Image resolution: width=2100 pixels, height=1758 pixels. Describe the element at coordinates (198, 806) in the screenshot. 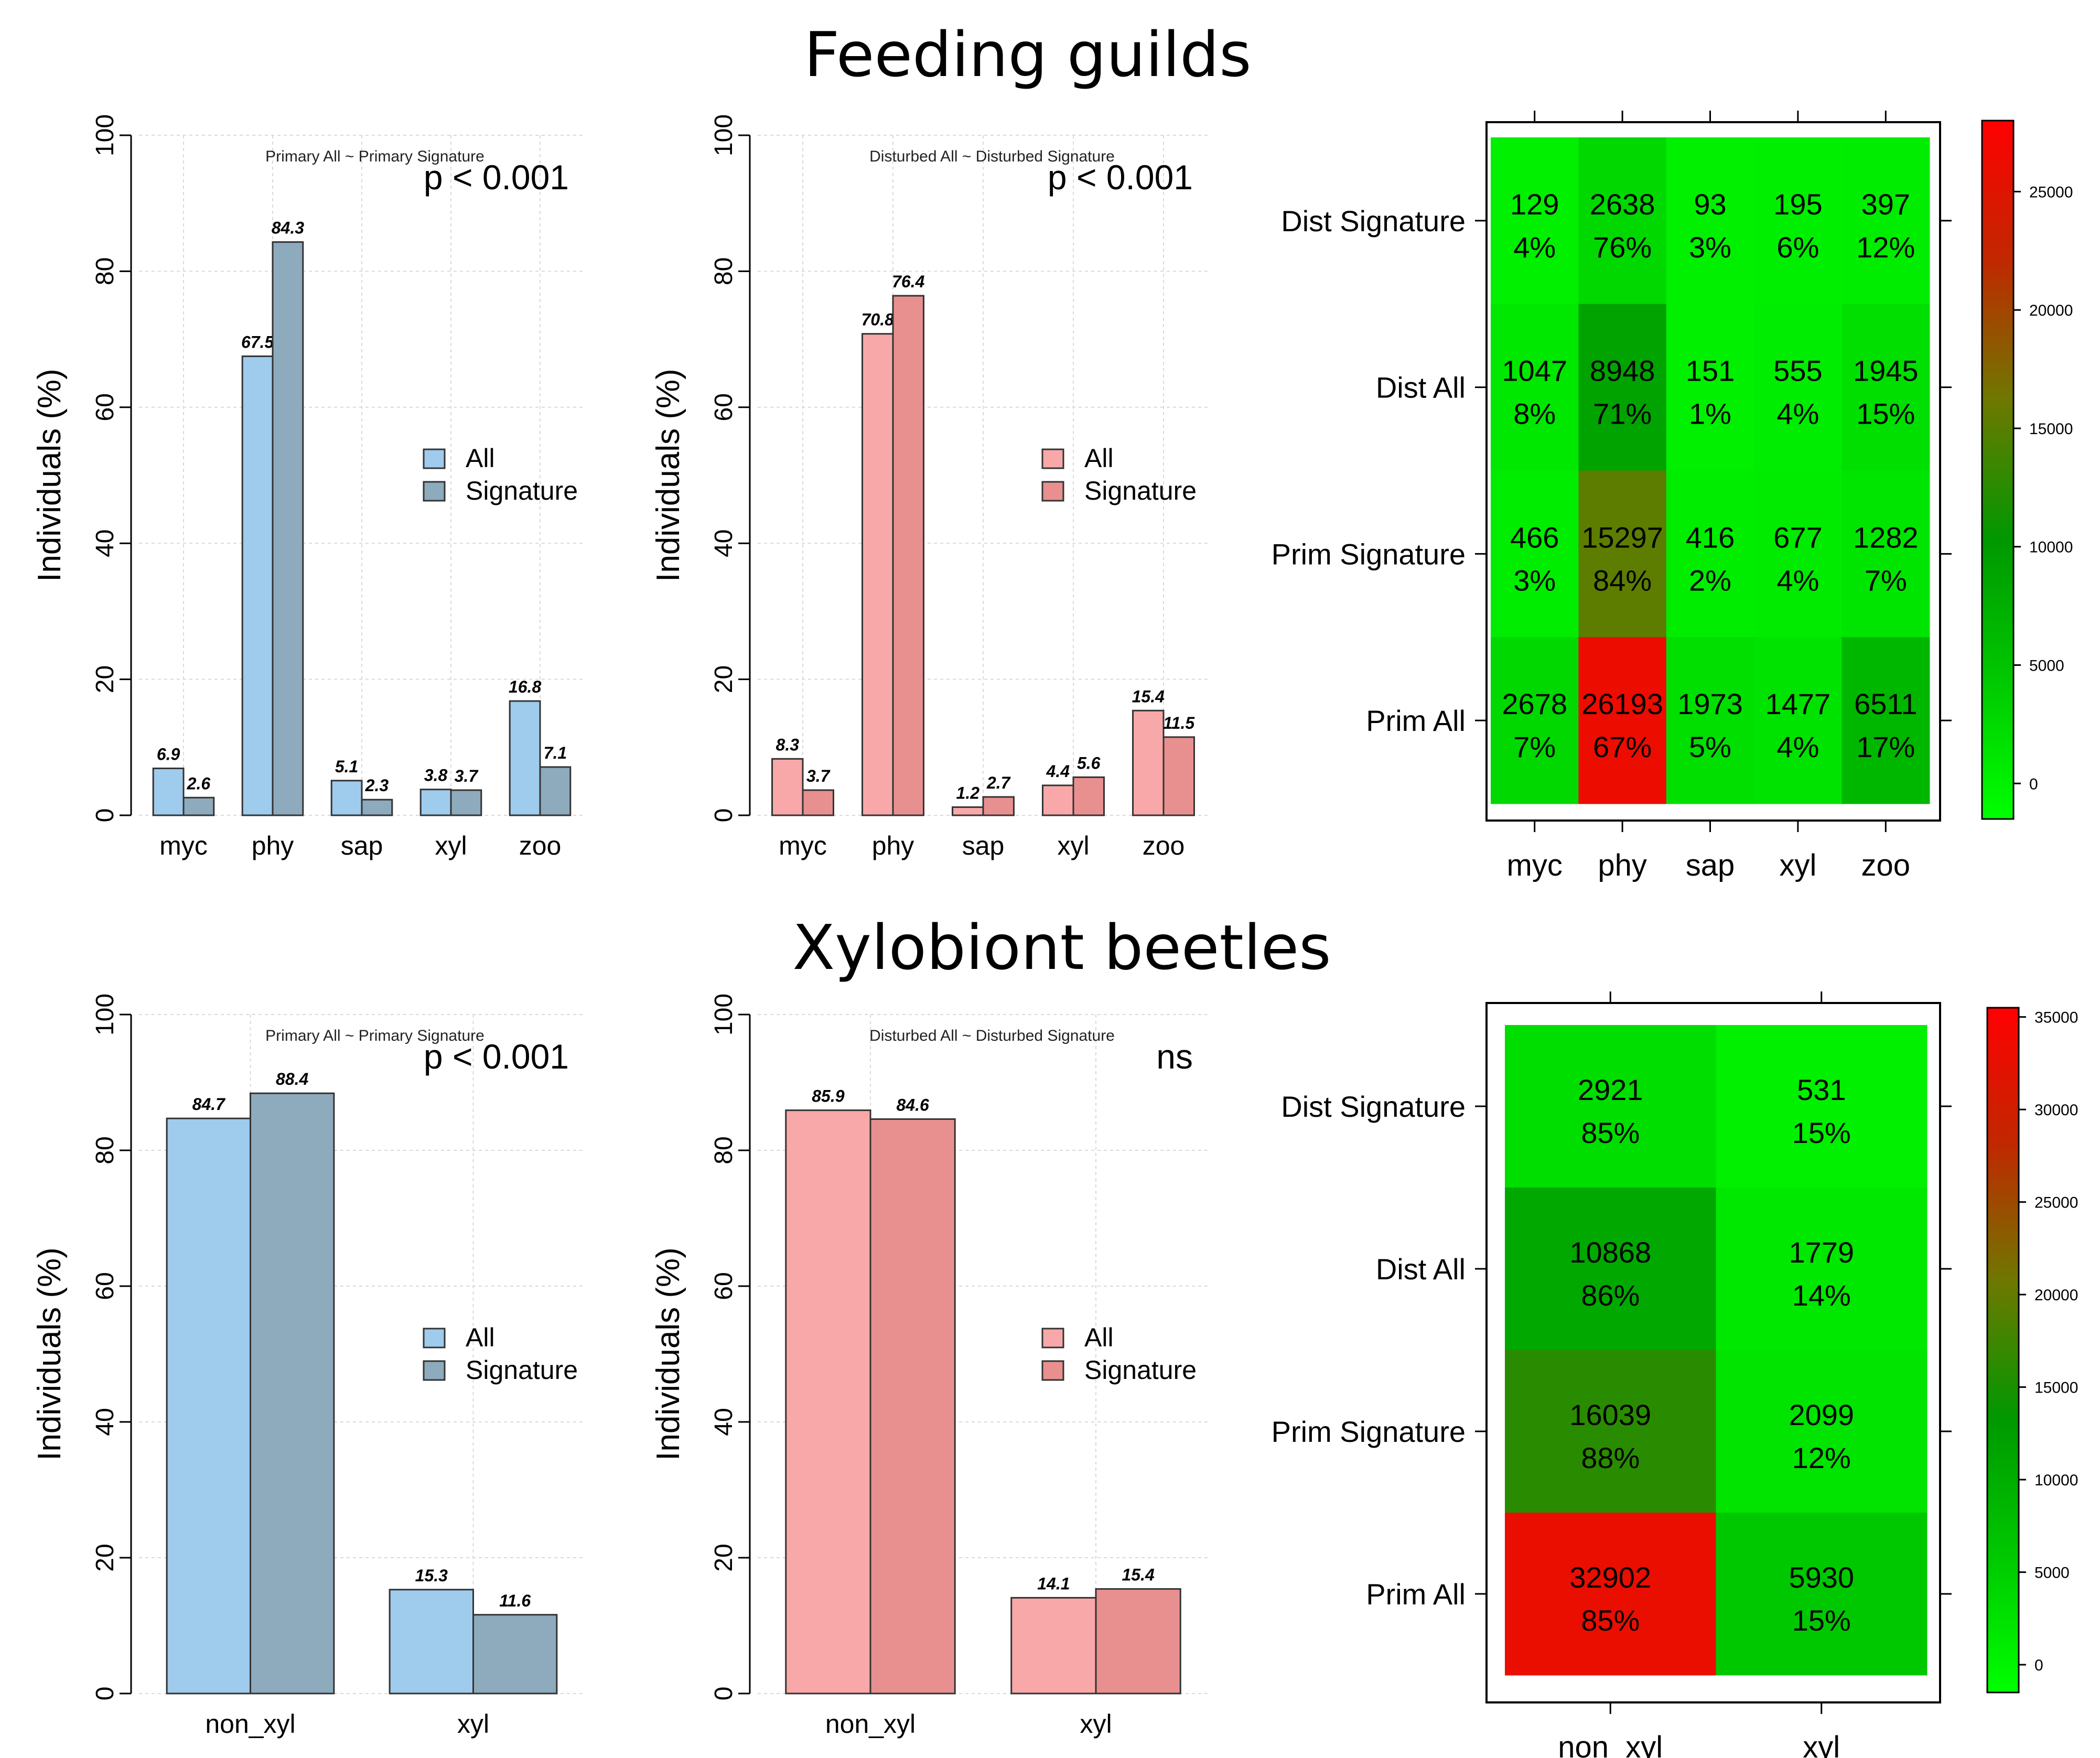

I see `bar-signature-myc` at that location.